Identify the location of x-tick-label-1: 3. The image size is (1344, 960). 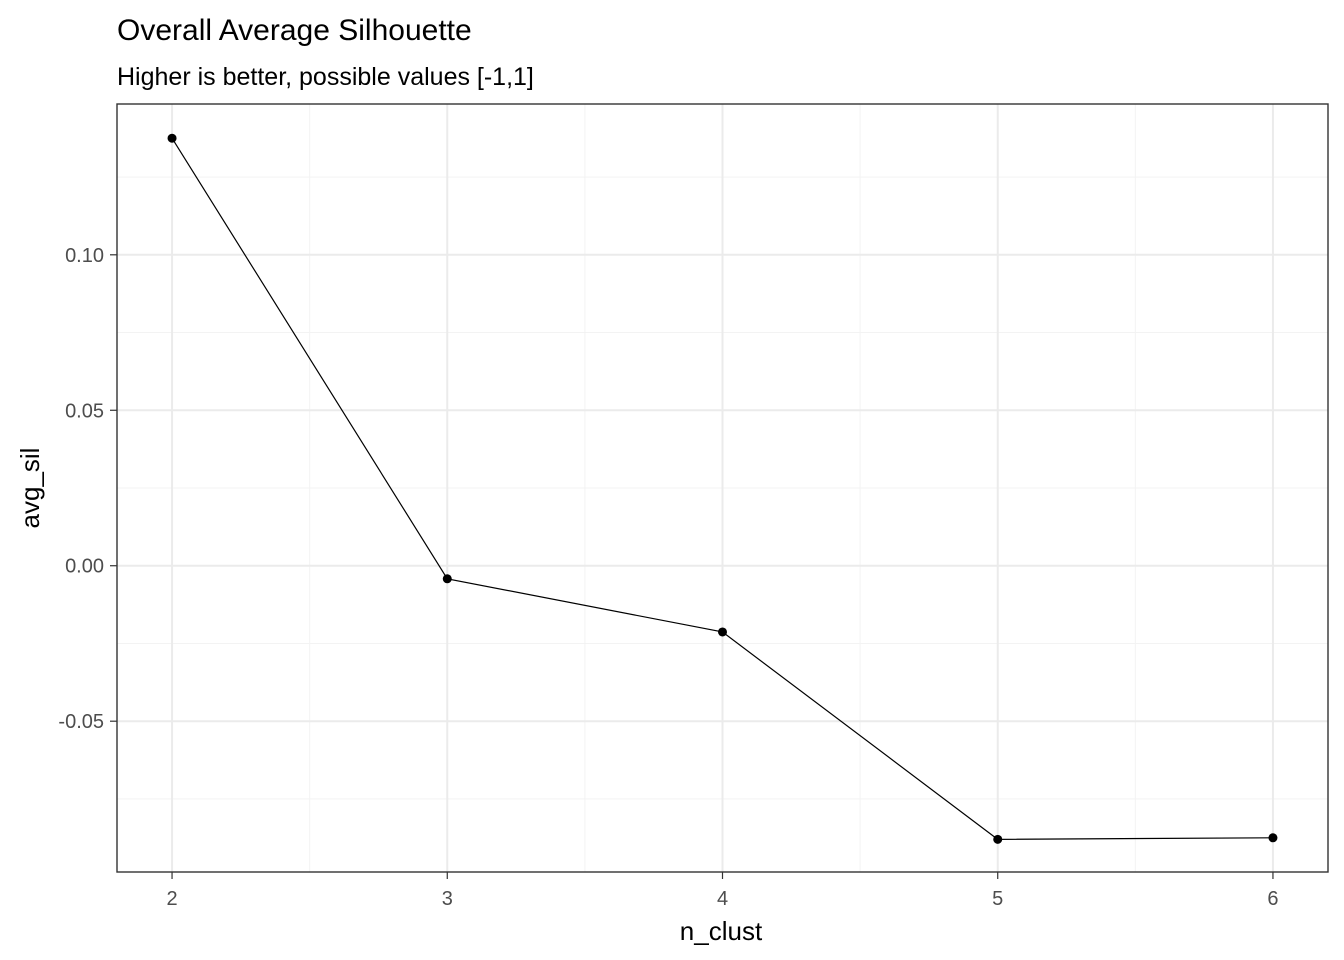
(447, 899).